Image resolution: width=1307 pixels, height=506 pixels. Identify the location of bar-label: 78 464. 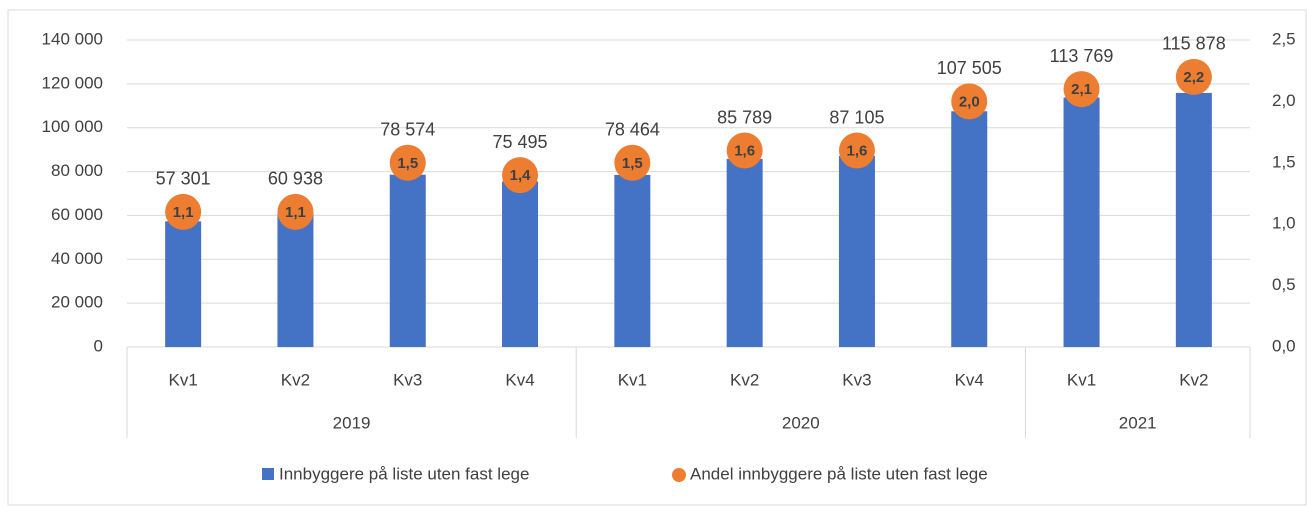
(632, 130).